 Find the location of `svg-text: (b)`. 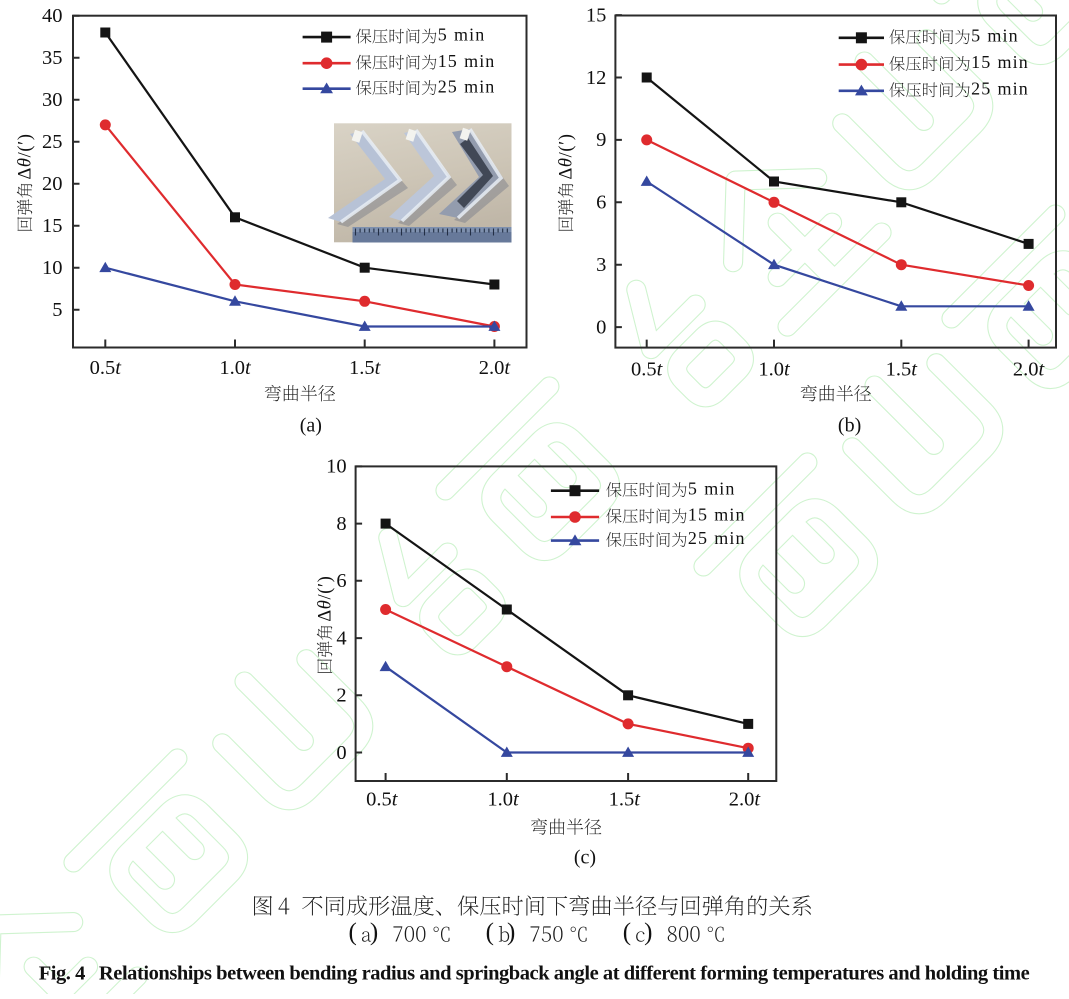

svg-text: (b) is located at coordinates (849, 426).